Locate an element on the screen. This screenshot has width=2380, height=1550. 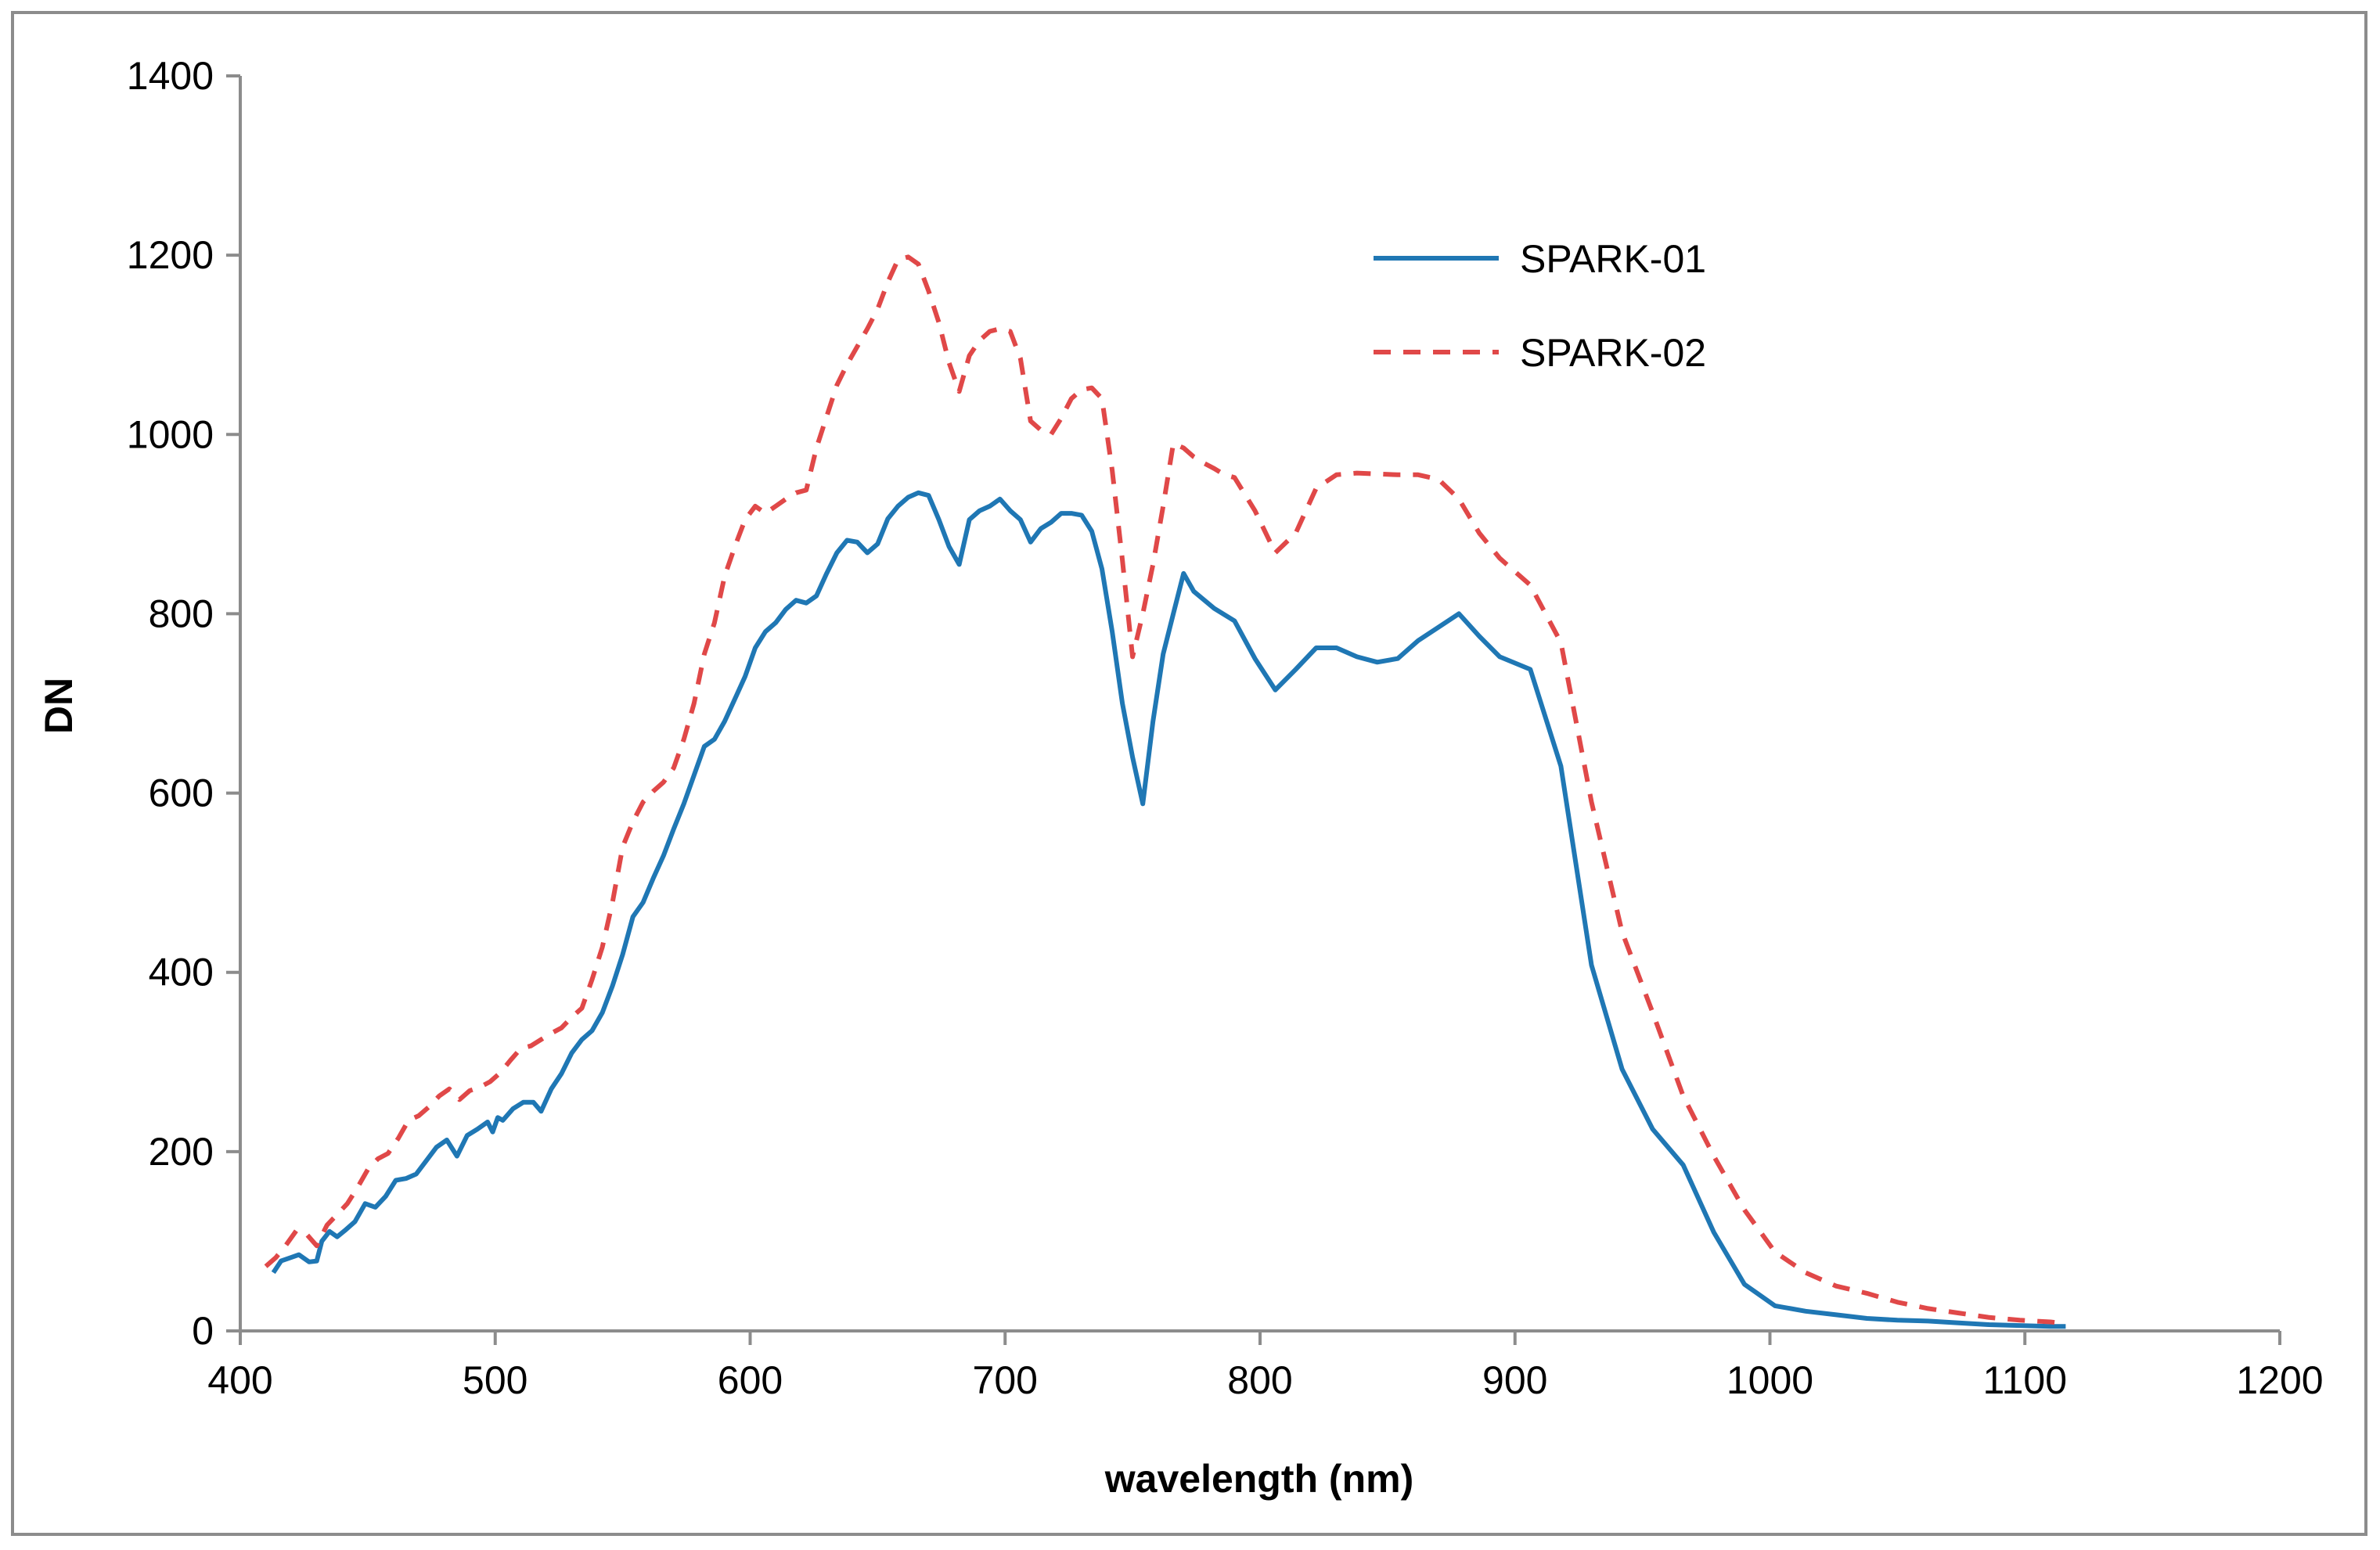
legend-label-spark-01: SPARK-01 is located at coordinates (1613, 259).